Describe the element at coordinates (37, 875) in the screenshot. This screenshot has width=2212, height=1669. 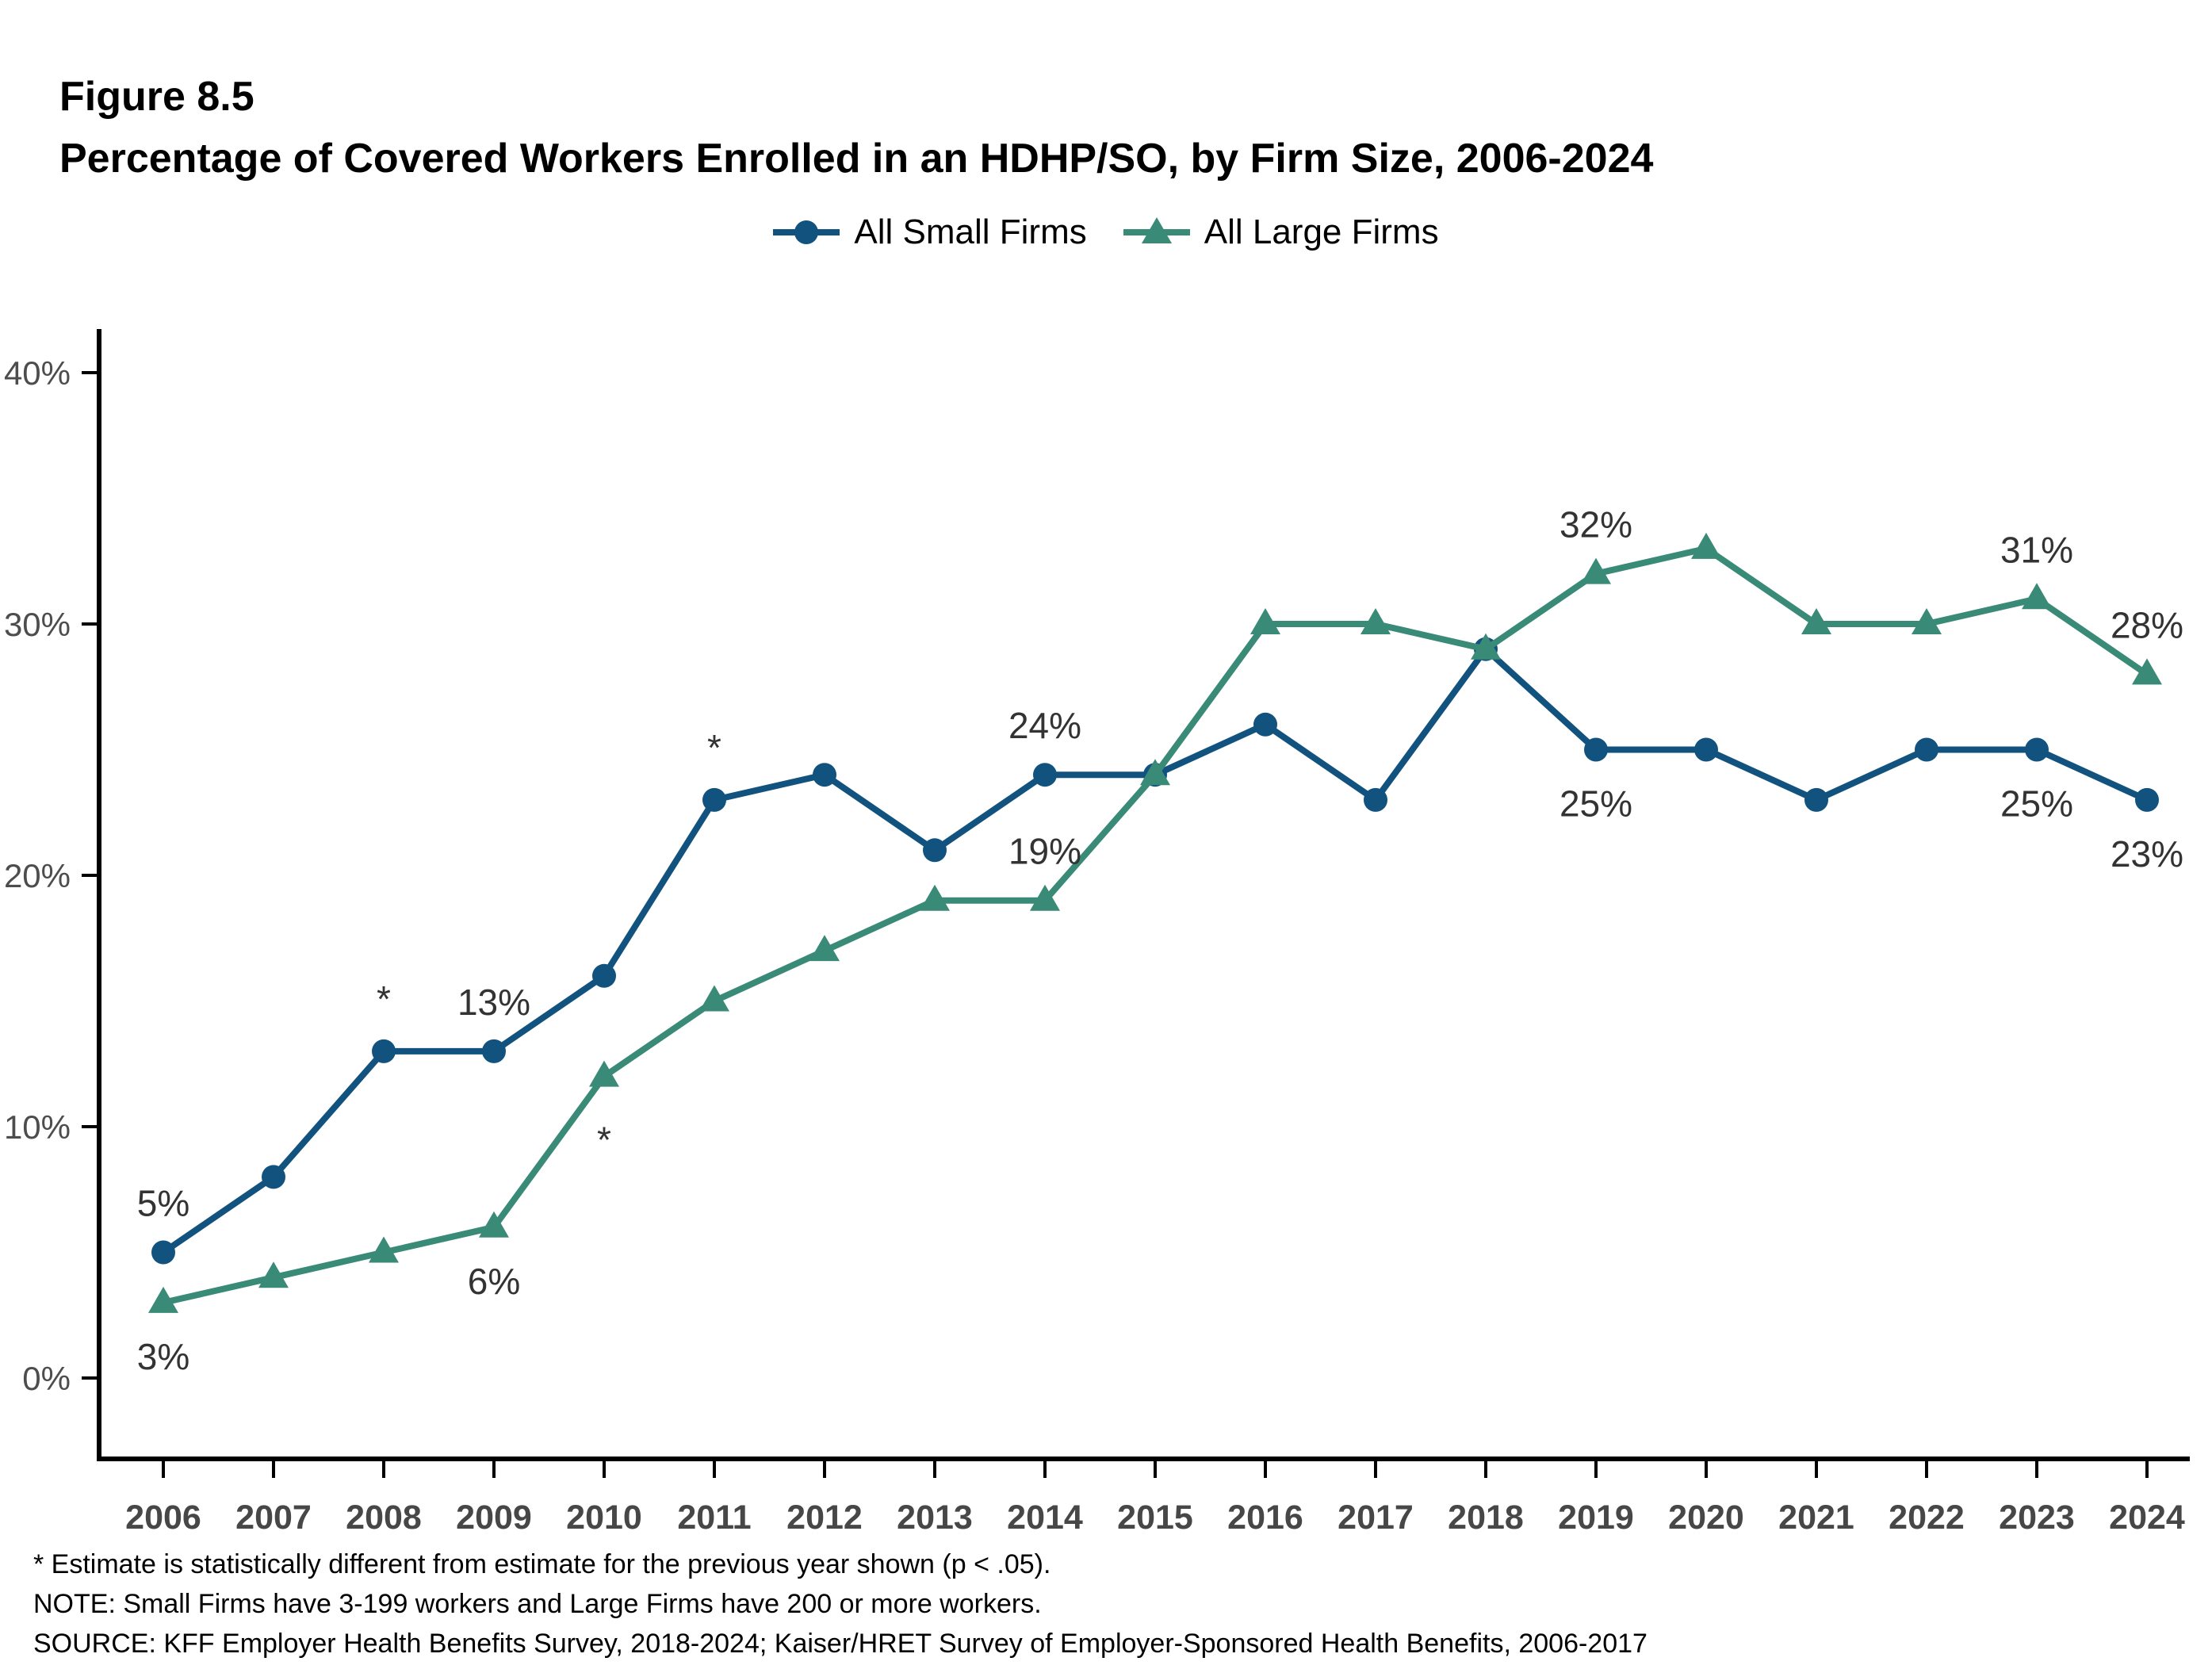
I see `y-tick-label: 20%` at that location.